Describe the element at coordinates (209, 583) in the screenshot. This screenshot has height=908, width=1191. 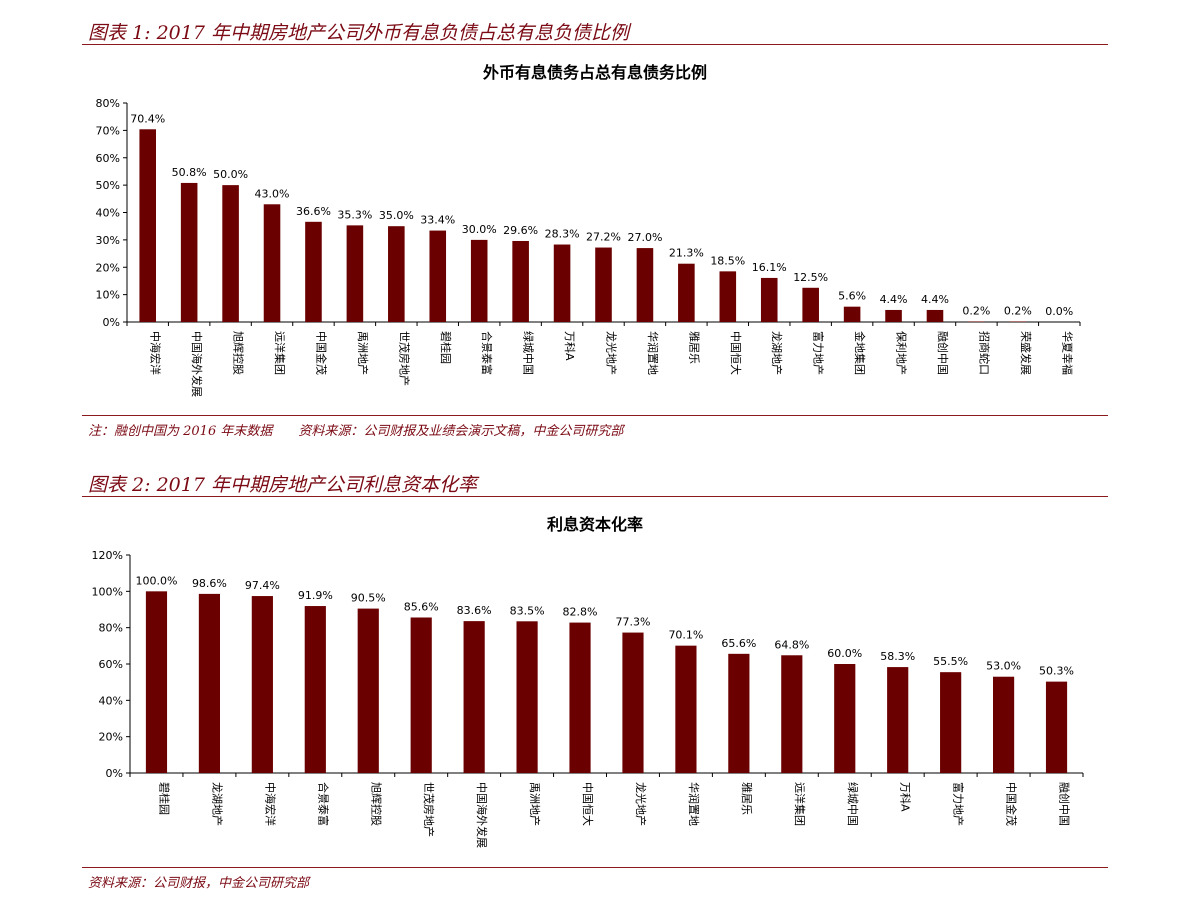
I see `chart-2-data-label: 98.6%` at that location.